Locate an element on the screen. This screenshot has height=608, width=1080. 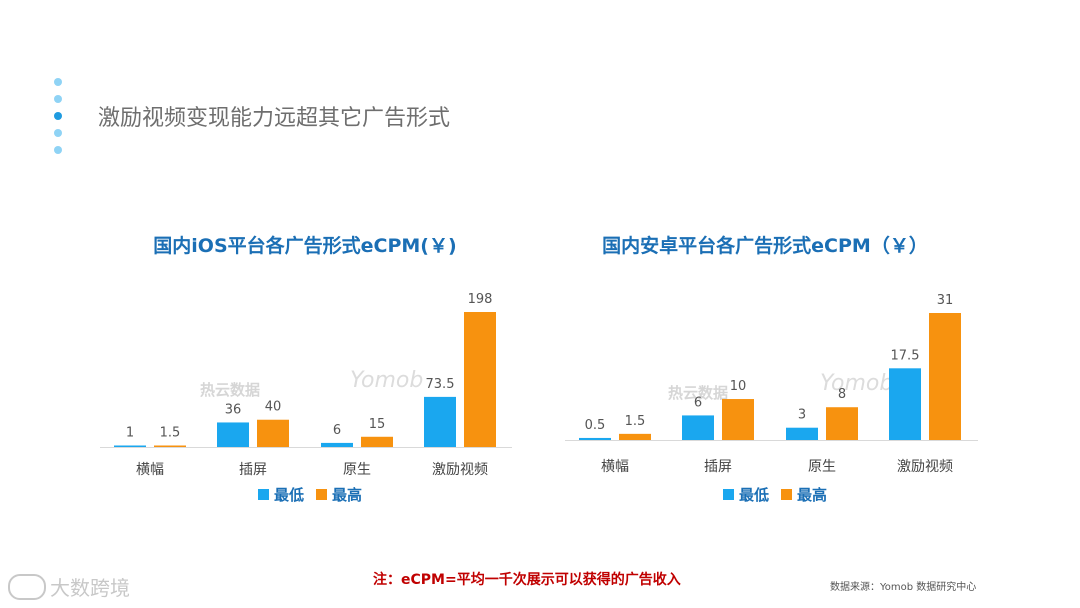
brand-logo-icon is located at coordinates (27, 586).